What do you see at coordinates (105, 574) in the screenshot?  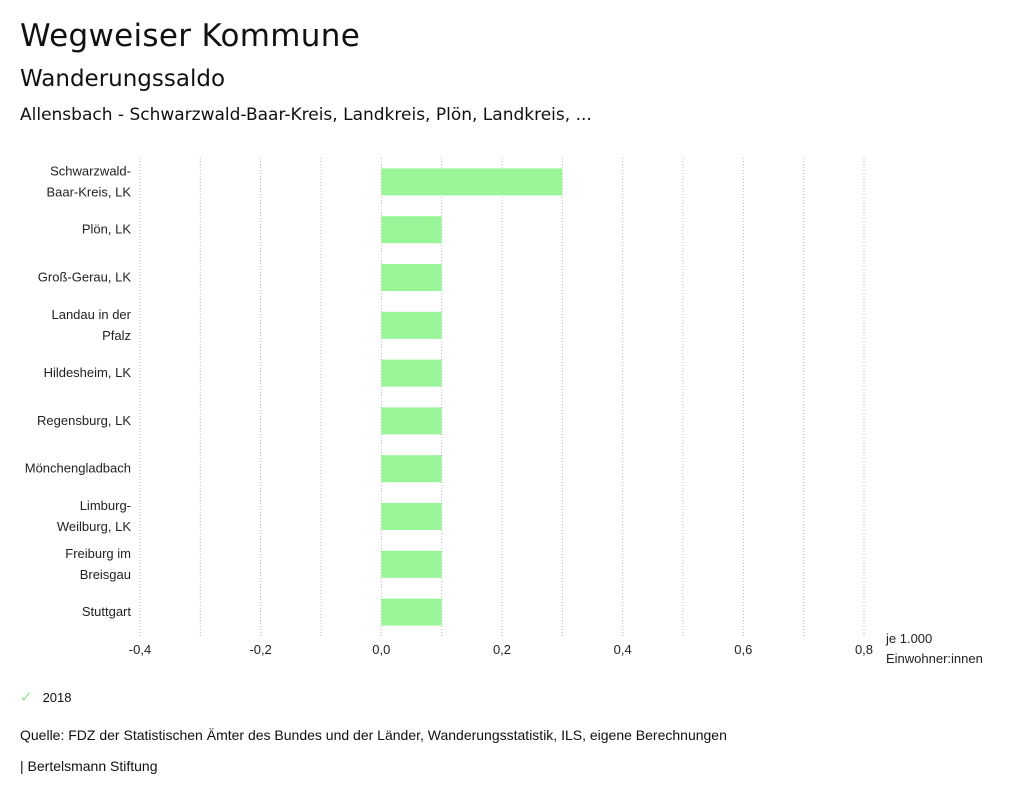 I see `category-label: Breisgau` at bounding box center [105, 574].